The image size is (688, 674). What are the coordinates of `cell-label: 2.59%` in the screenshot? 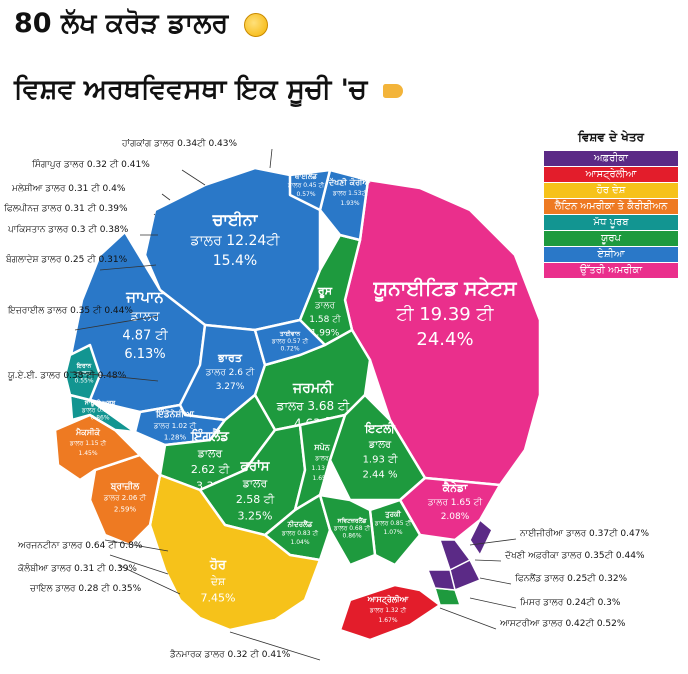 It's located at (125, 509).